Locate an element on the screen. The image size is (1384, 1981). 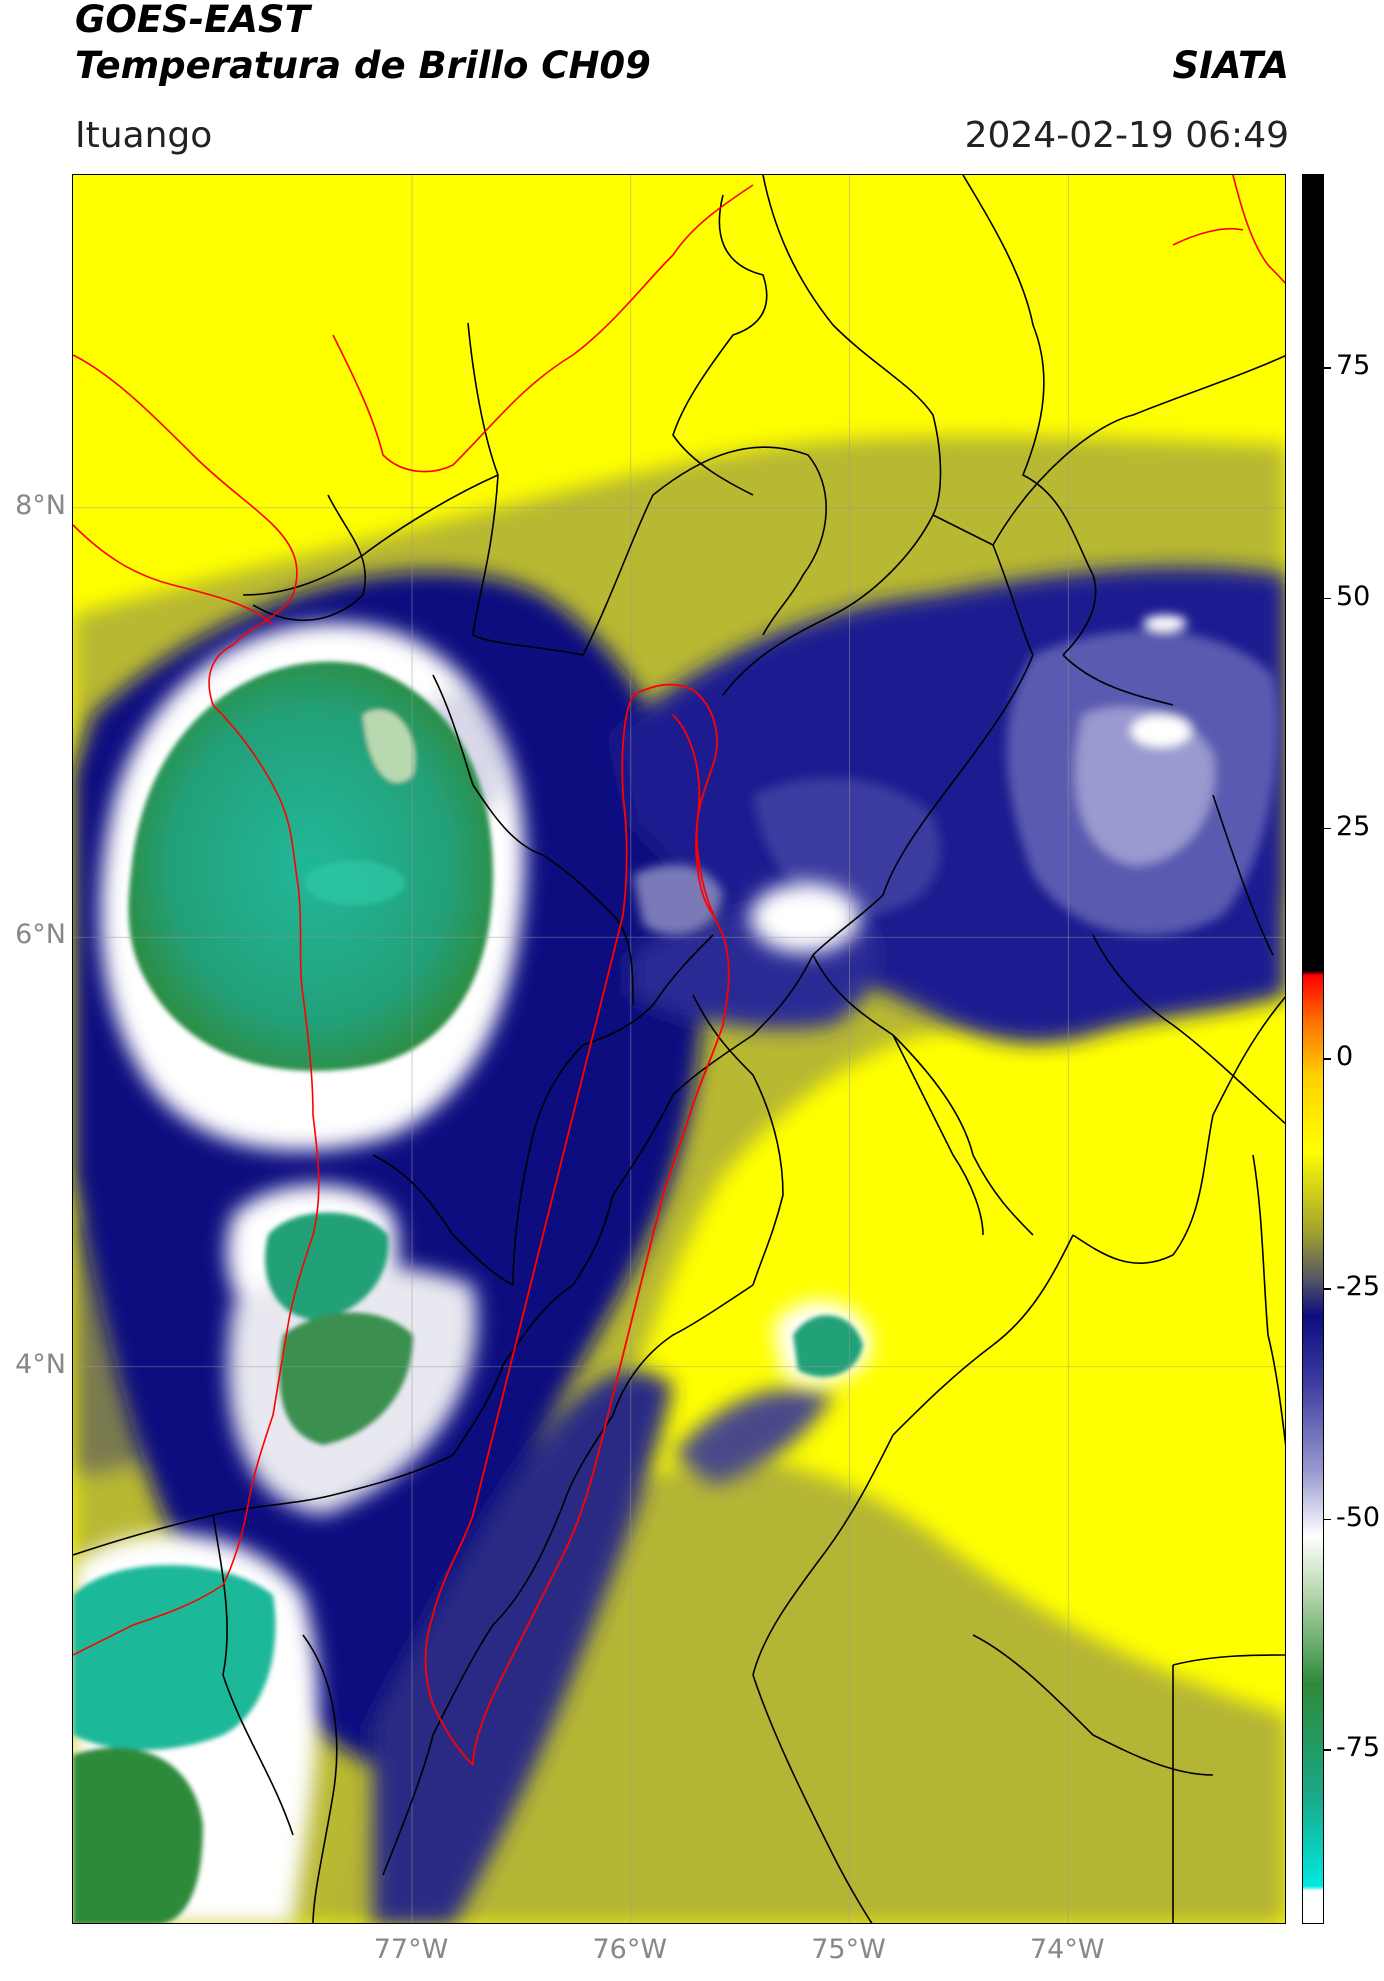
colorbar is located at coordinates (1313, 1049).